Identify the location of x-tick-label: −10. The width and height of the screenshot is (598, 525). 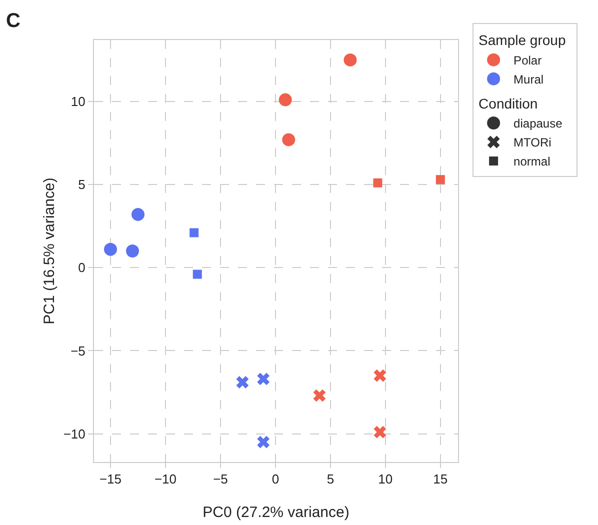
(165, 479).